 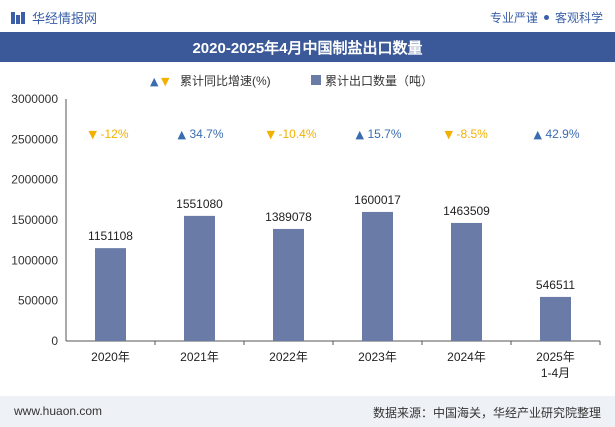 I want to click on footer-website: www.huaon.com, so click(x=58, y=411).